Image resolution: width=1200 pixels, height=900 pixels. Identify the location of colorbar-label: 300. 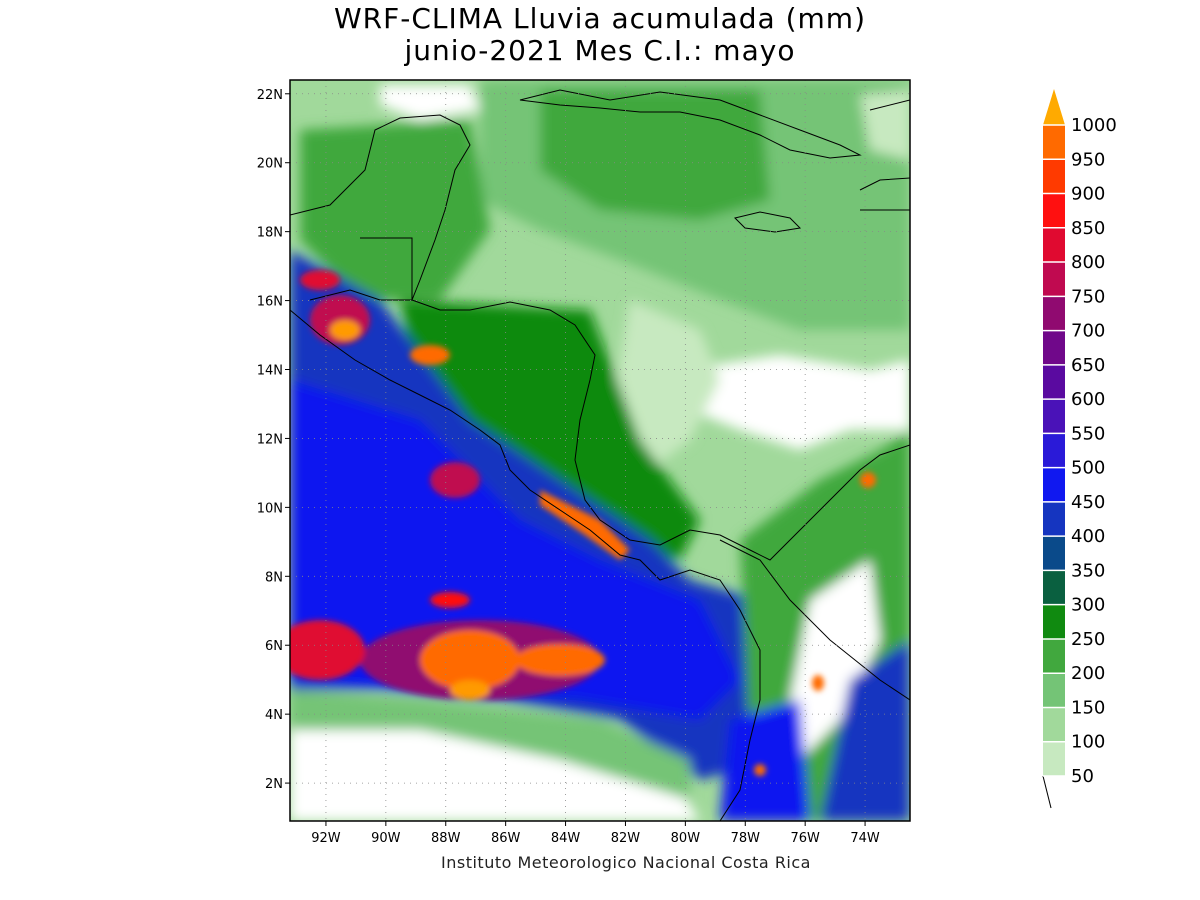
(1088, 605).